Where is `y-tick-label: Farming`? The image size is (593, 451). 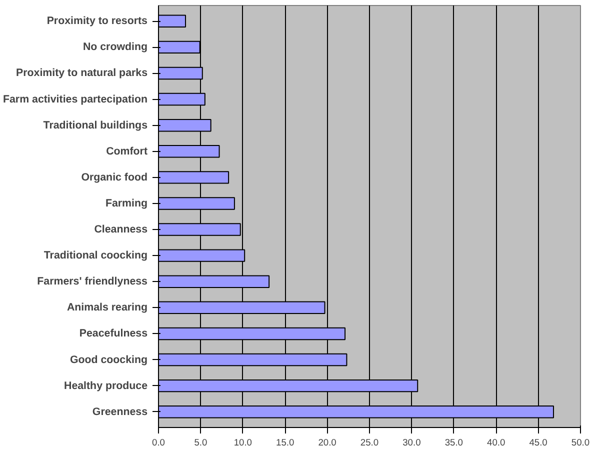
y-tick-label: Farming is located at coordinates (126, 203).